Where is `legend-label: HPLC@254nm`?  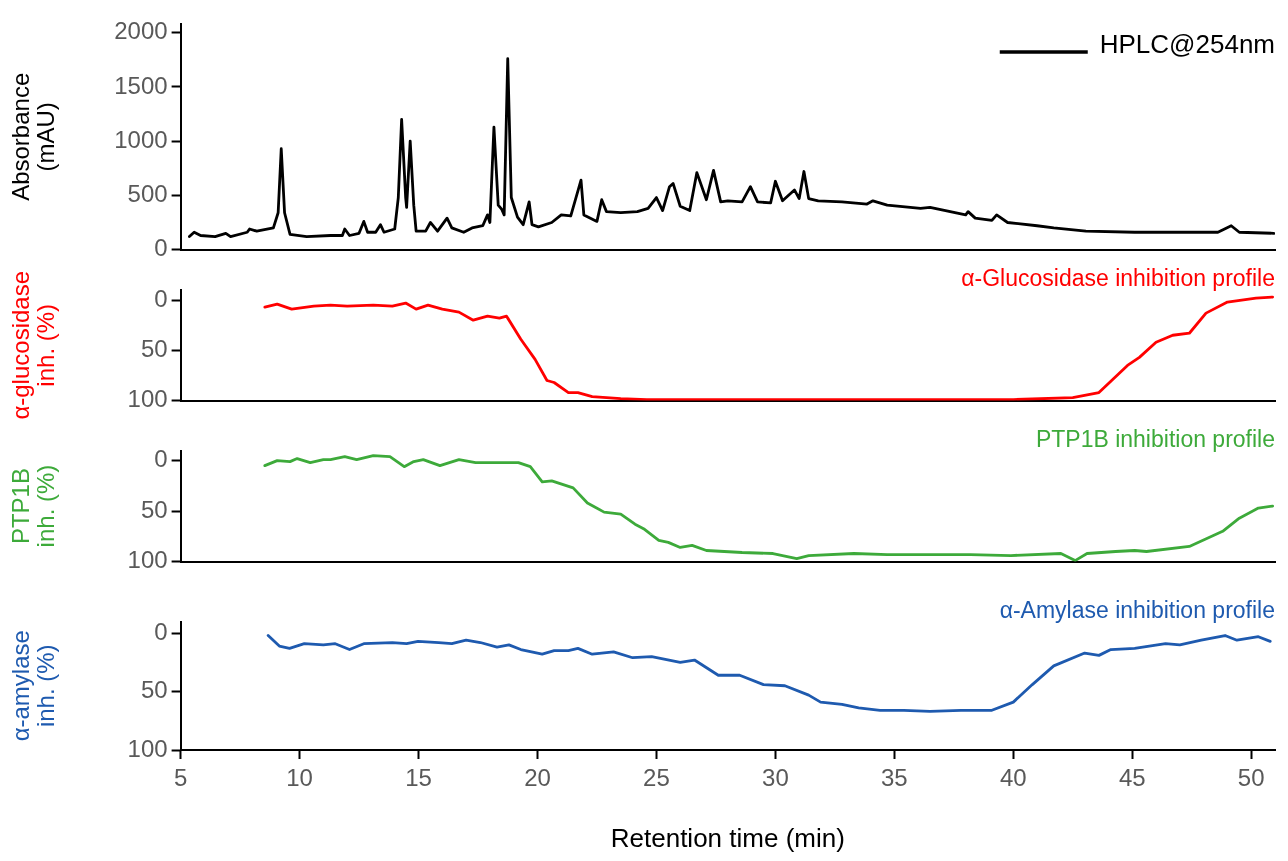 legend-label: HPLC@254nm is located at coordinates (1187, 44).